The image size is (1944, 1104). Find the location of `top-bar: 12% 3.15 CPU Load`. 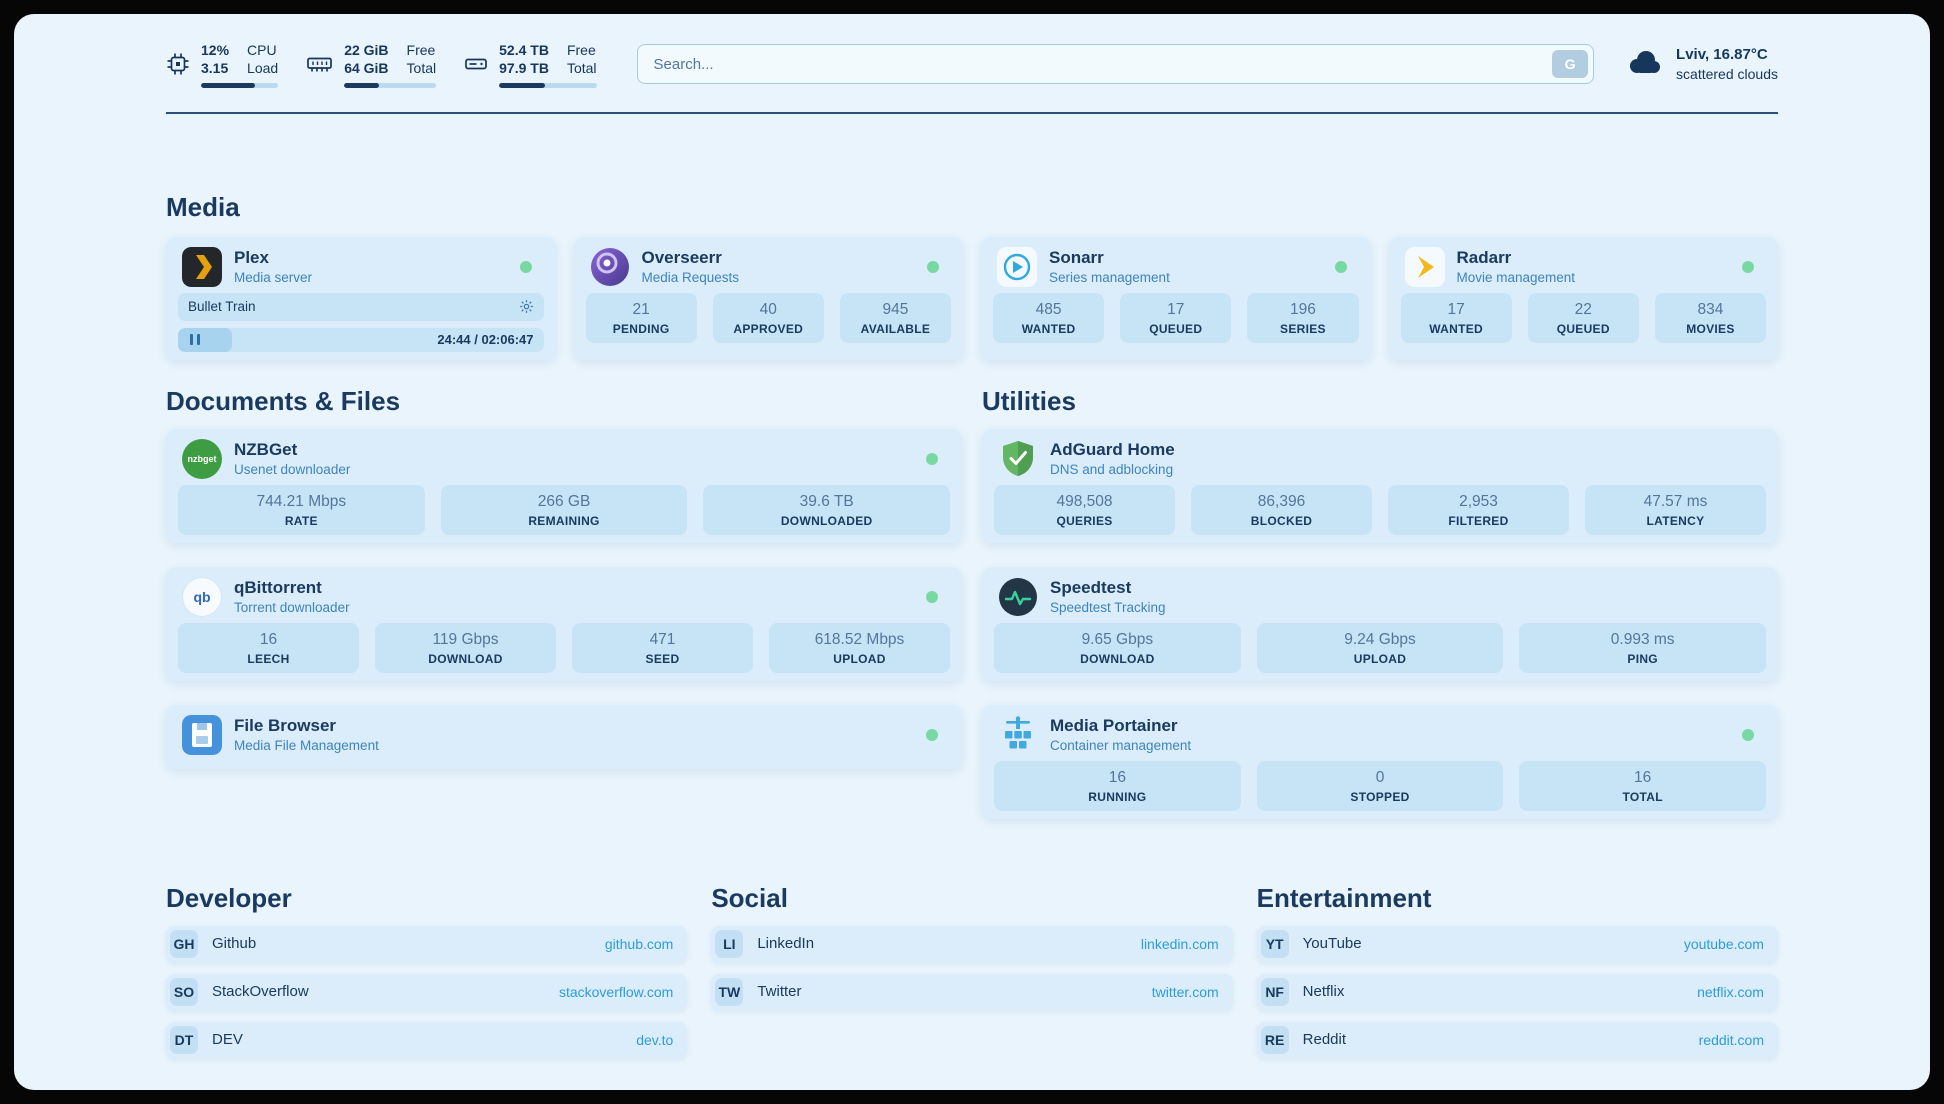

top-bar: 12% 3.15 CPU Load is located at coordinates (972, 64).